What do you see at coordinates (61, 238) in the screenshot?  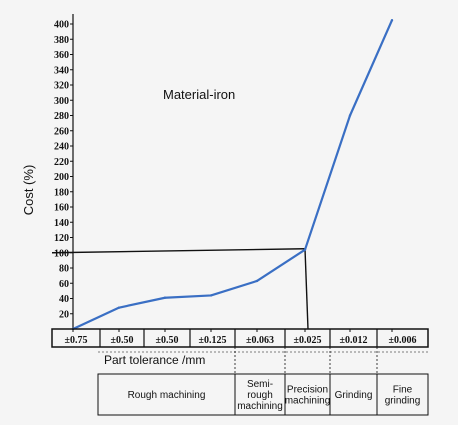 I see `y-tick-label: 120` at bounding box center [61, 238].